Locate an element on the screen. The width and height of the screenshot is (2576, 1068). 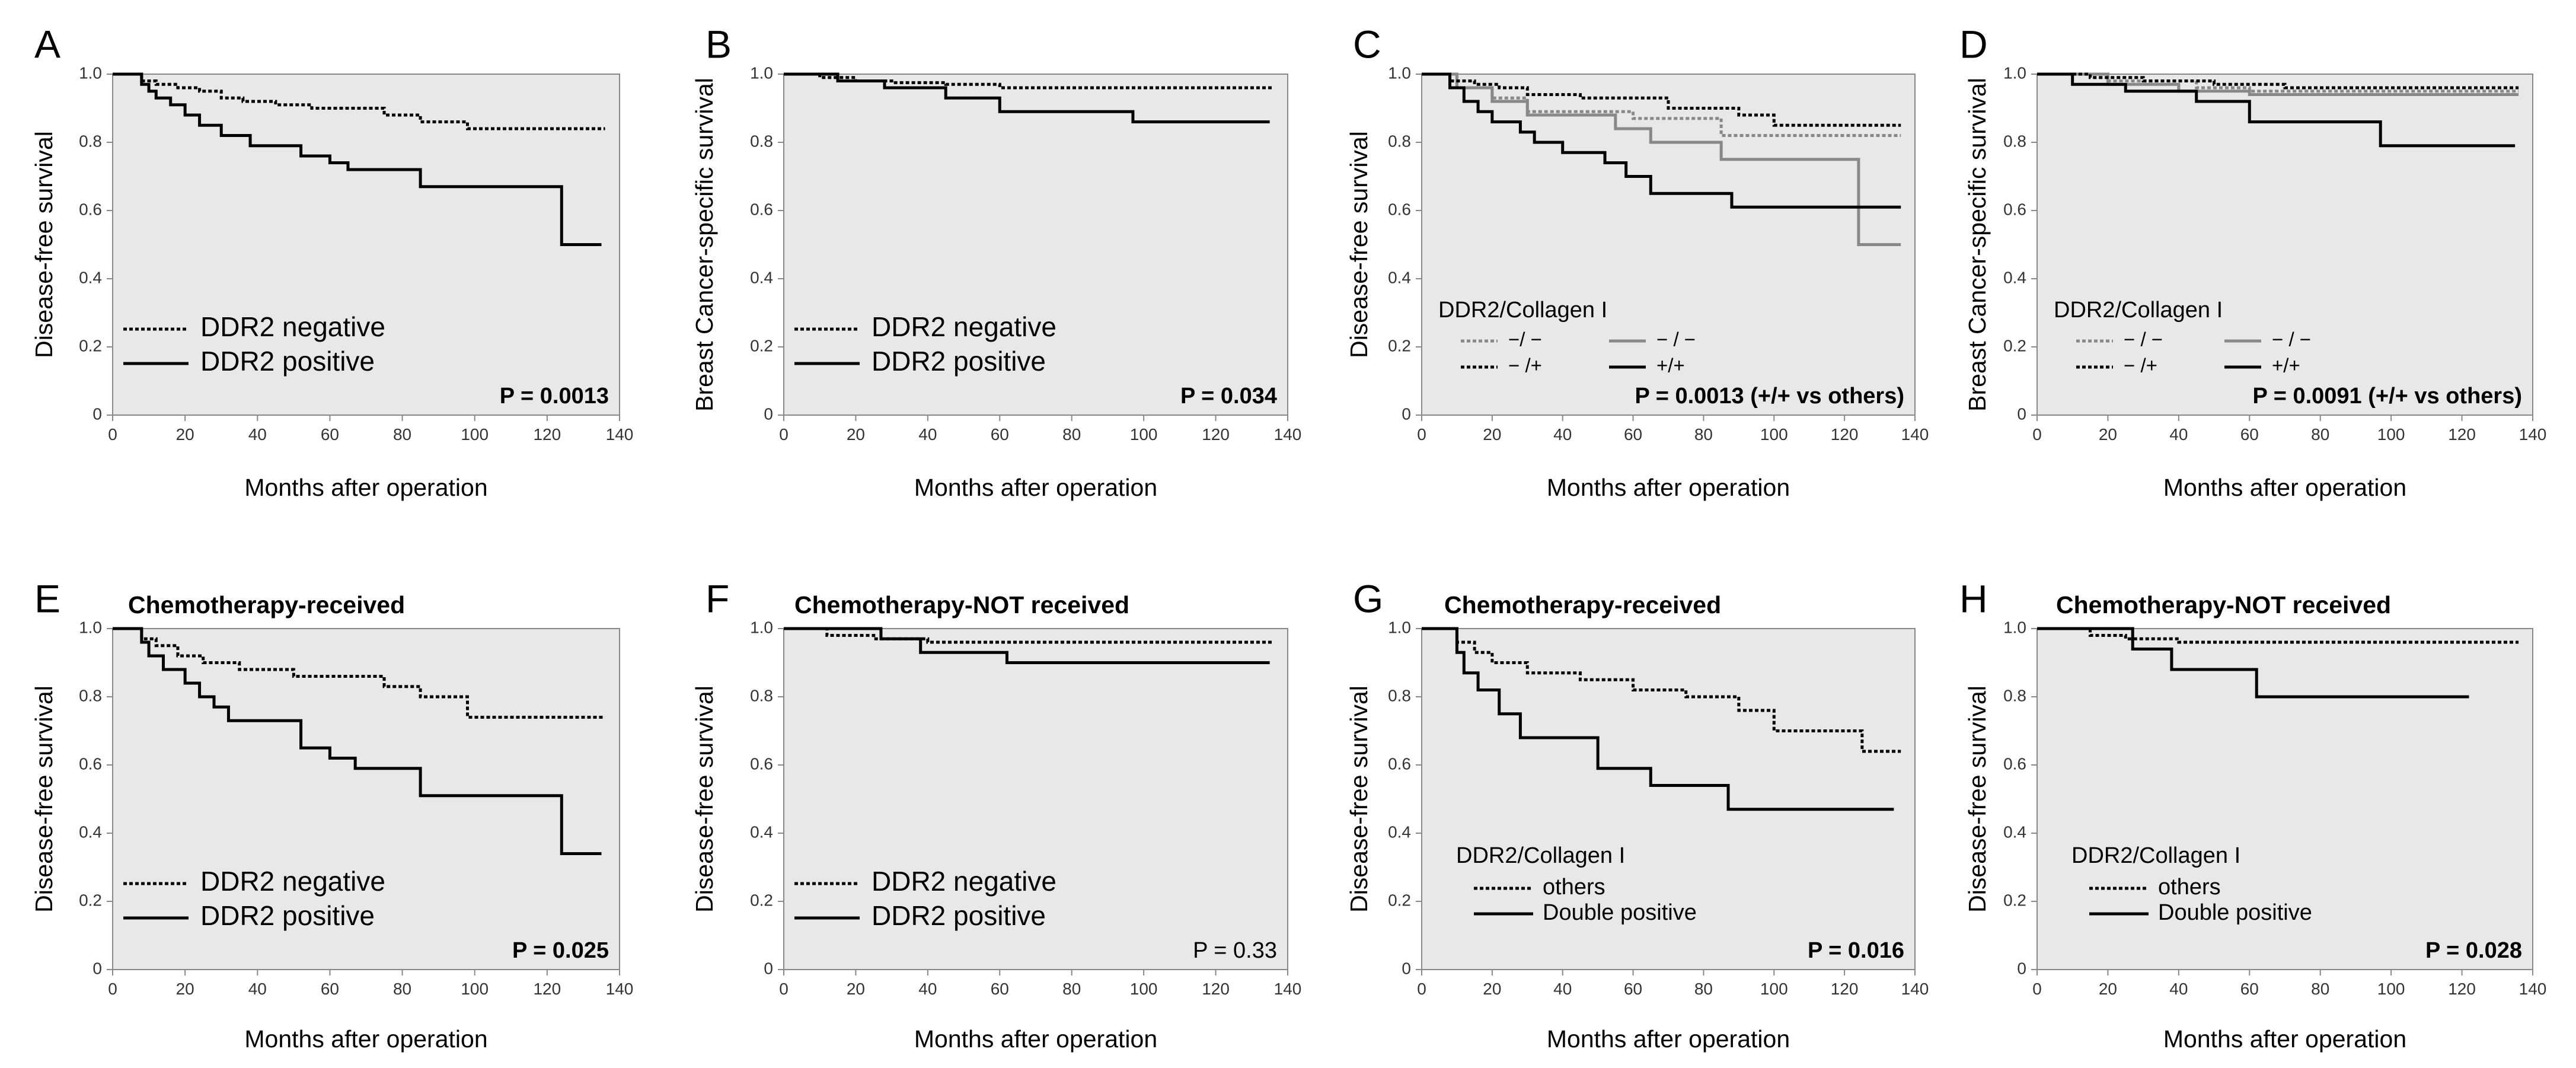
legend-label: −/ − is located at coordinates (1525, 340).